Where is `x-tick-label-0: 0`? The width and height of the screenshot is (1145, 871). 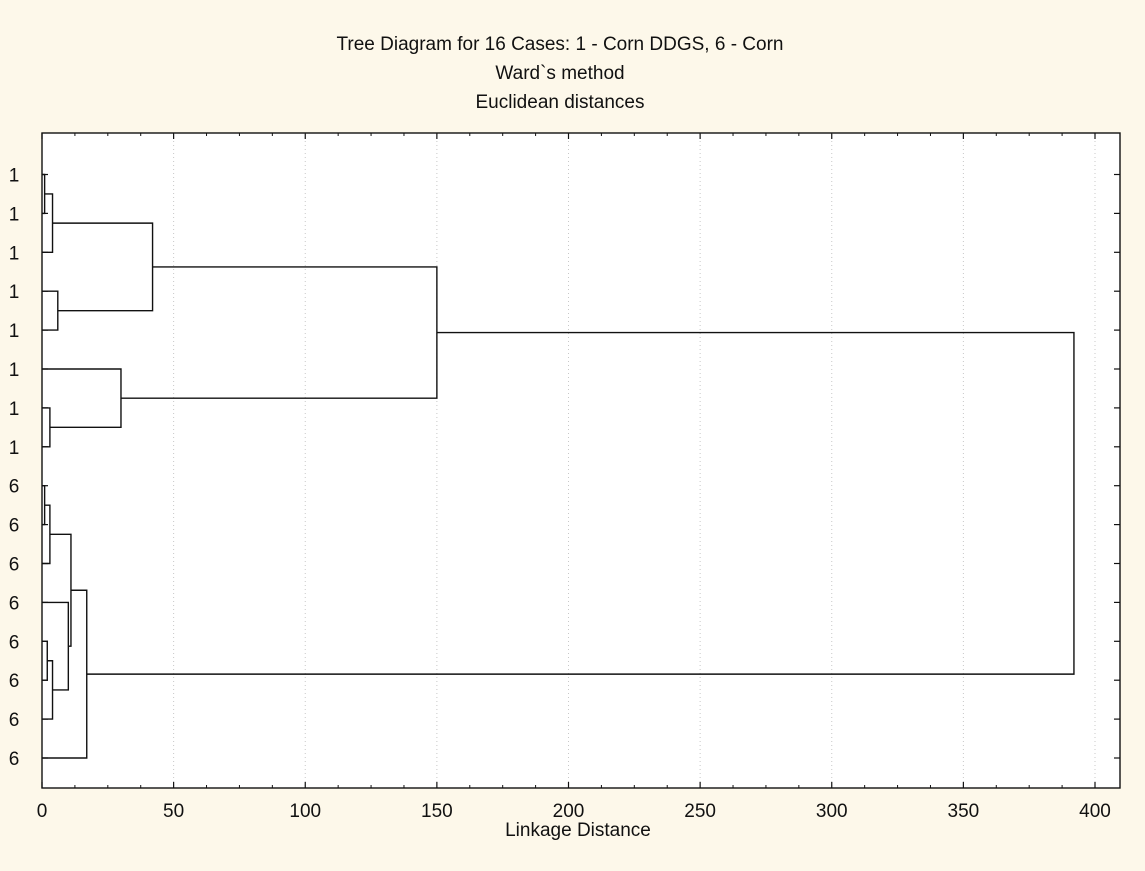 x-tick-label-0: 0 is located at coordinates (42, 811).